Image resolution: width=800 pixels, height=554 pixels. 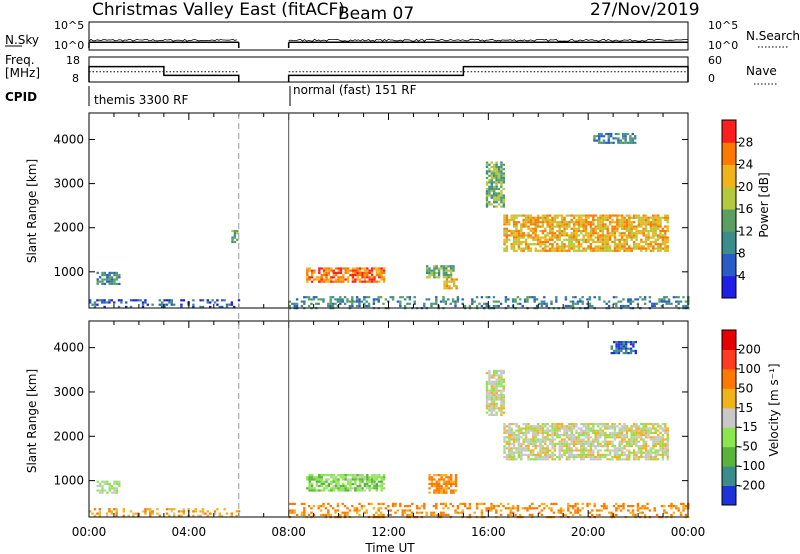 I want to click on colorbar-tick-label: 50, so click(x=745, y=388).